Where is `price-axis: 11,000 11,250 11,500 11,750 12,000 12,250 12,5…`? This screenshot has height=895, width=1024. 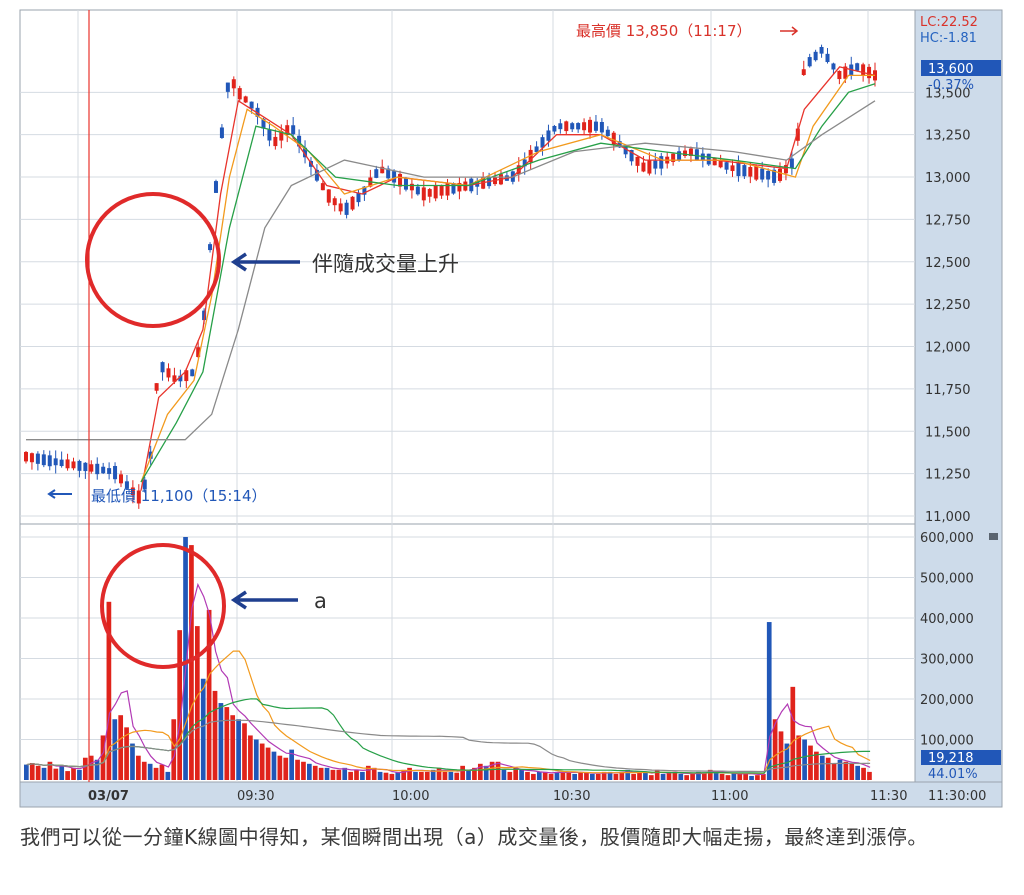 price-axis: 11,000 11,250 11,500 11,750 12,000 12,250 12,5… is located at coordinates (948, 305).